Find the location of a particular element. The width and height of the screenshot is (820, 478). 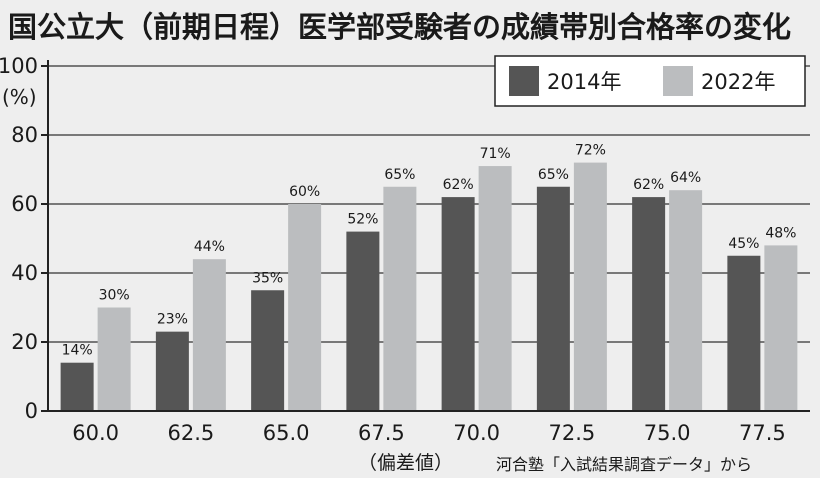

x-axis-label: （偏差値） is located at coordinates (405, 463).